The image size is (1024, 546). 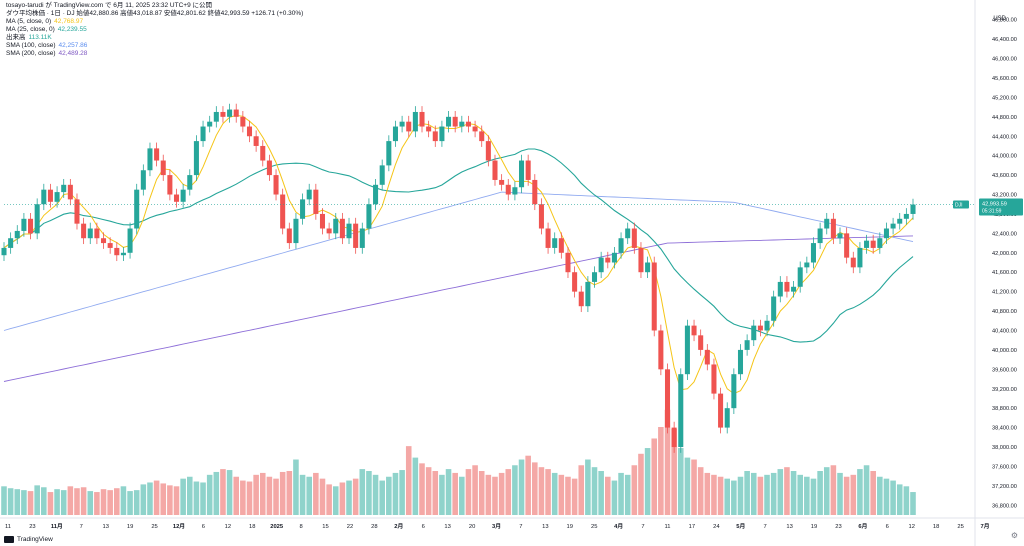 I want to click on x-tick-label: 25, so click(x=594, y=527).